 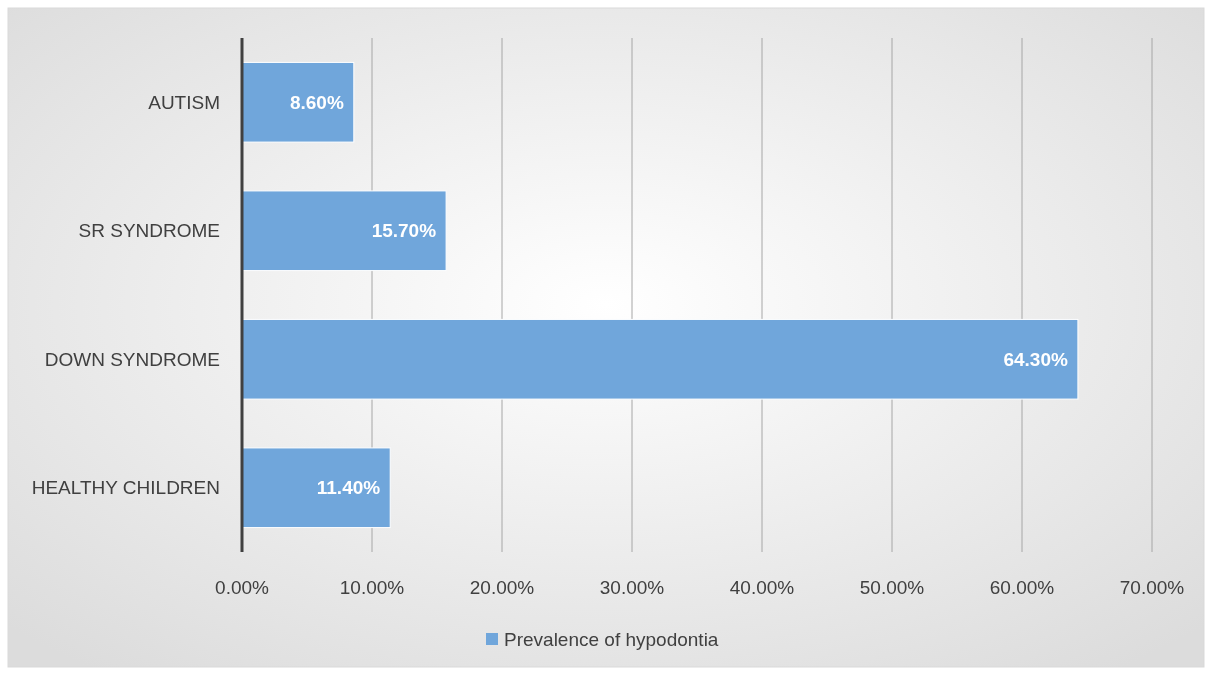 What do you see at coordinates (762, 587) in the screenshot?
I see `x-tick-label: 40.00%` at bounding box center [762, 587].